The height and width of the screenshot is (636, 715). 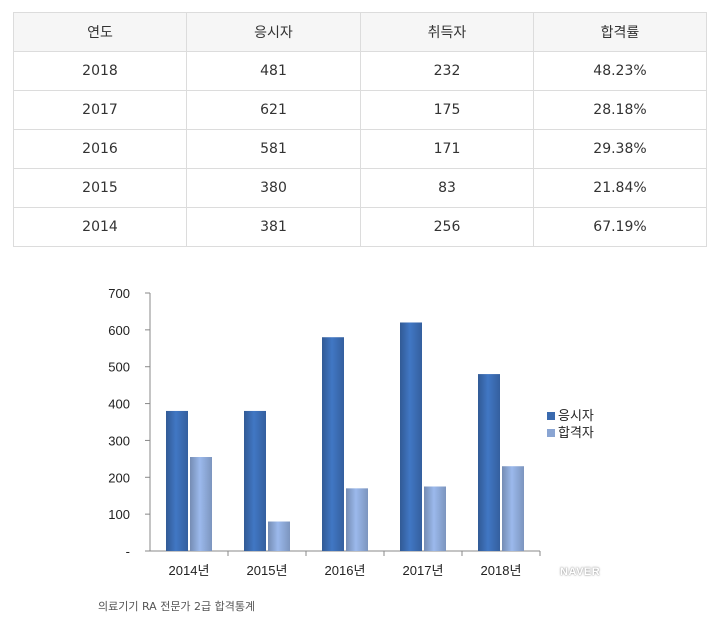 What do you see at coordinates (273, 149) in the screenshot?
I see `cell-applicants: 581` at bounding box center [273, 149].